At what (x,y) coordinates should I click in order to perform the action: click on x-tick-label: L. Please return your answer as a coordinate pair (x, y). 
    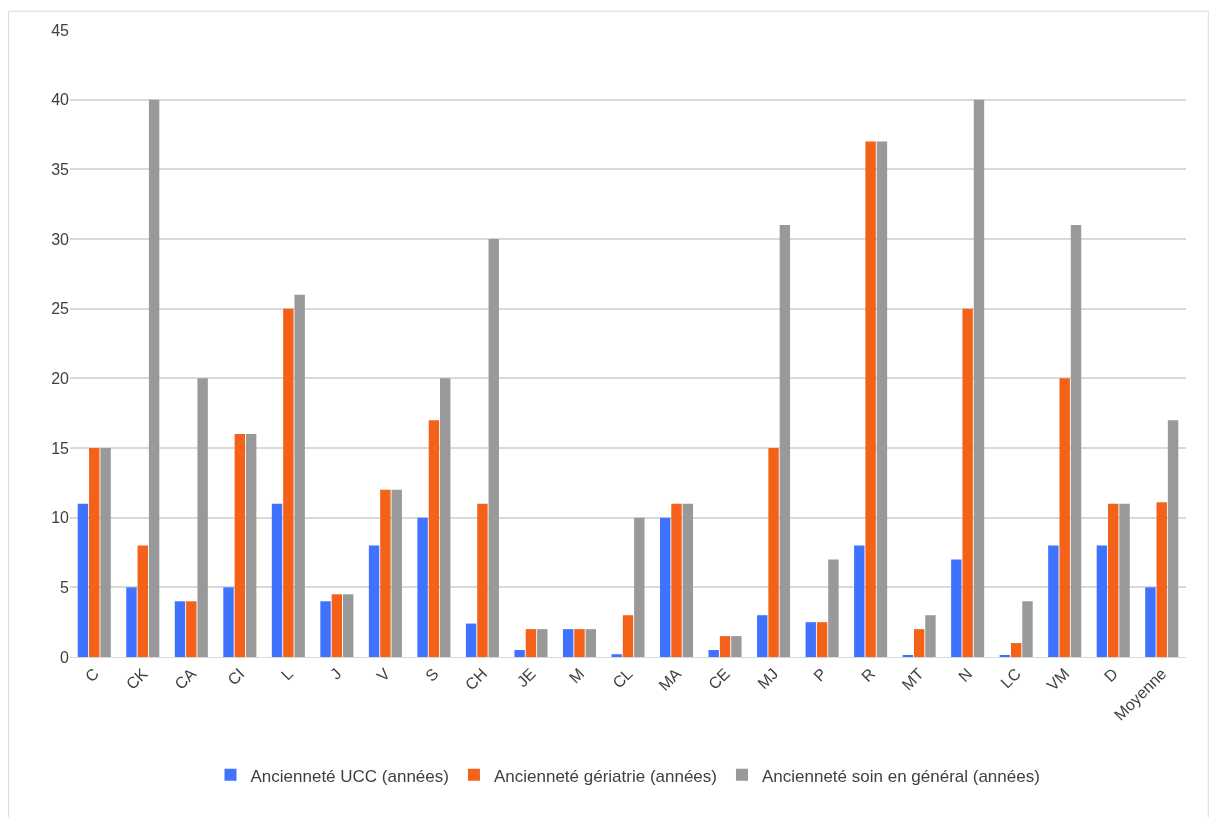
    Looking at the image, I should click on (287, 674).